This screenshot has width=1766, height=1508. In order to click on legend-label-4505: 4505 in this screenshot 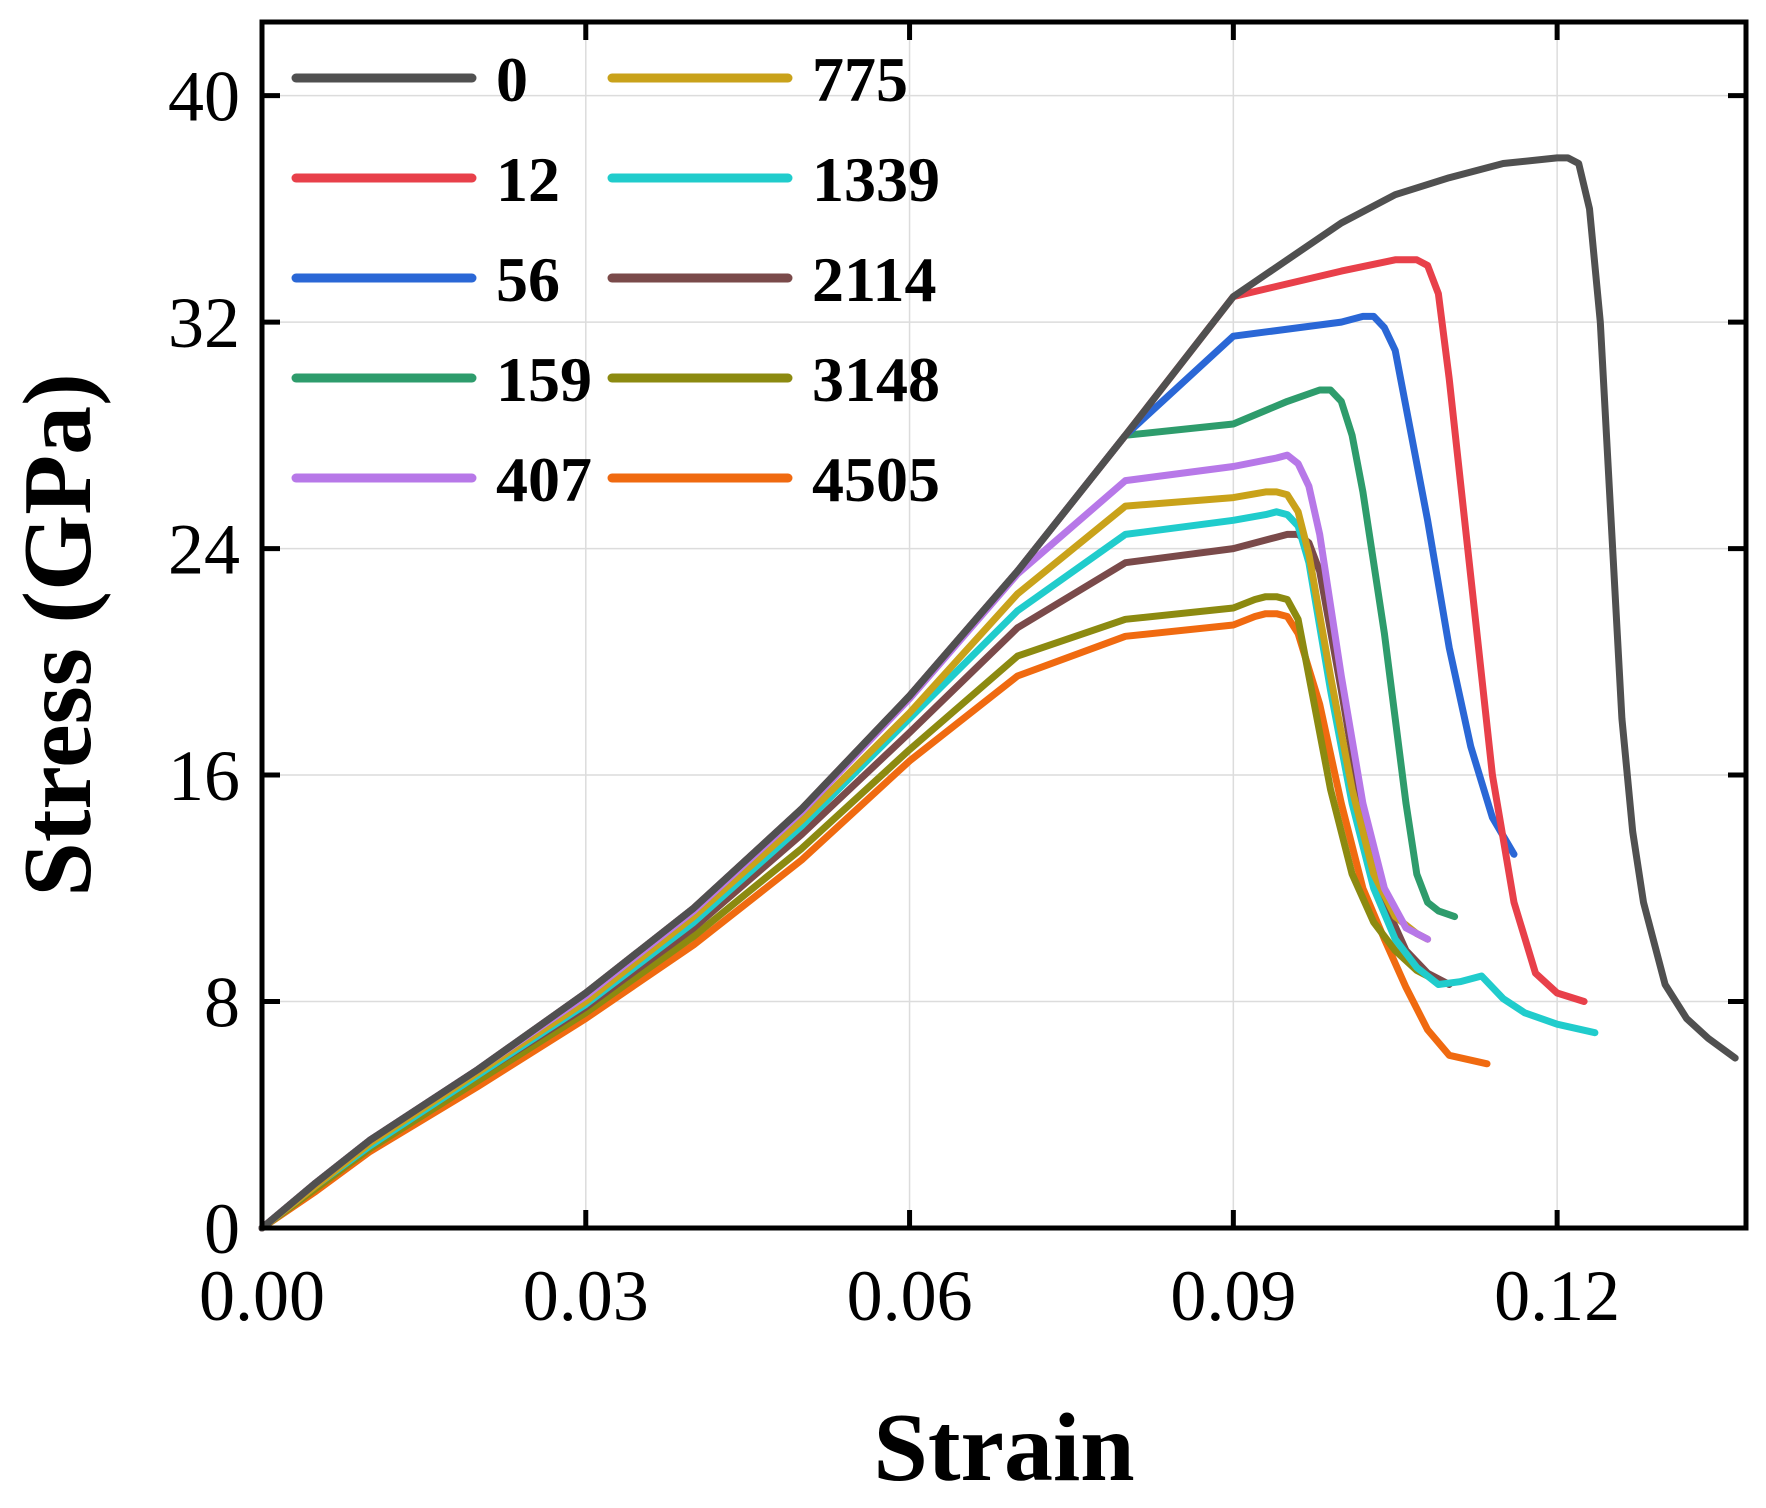, I will do `click(876, 479)`.